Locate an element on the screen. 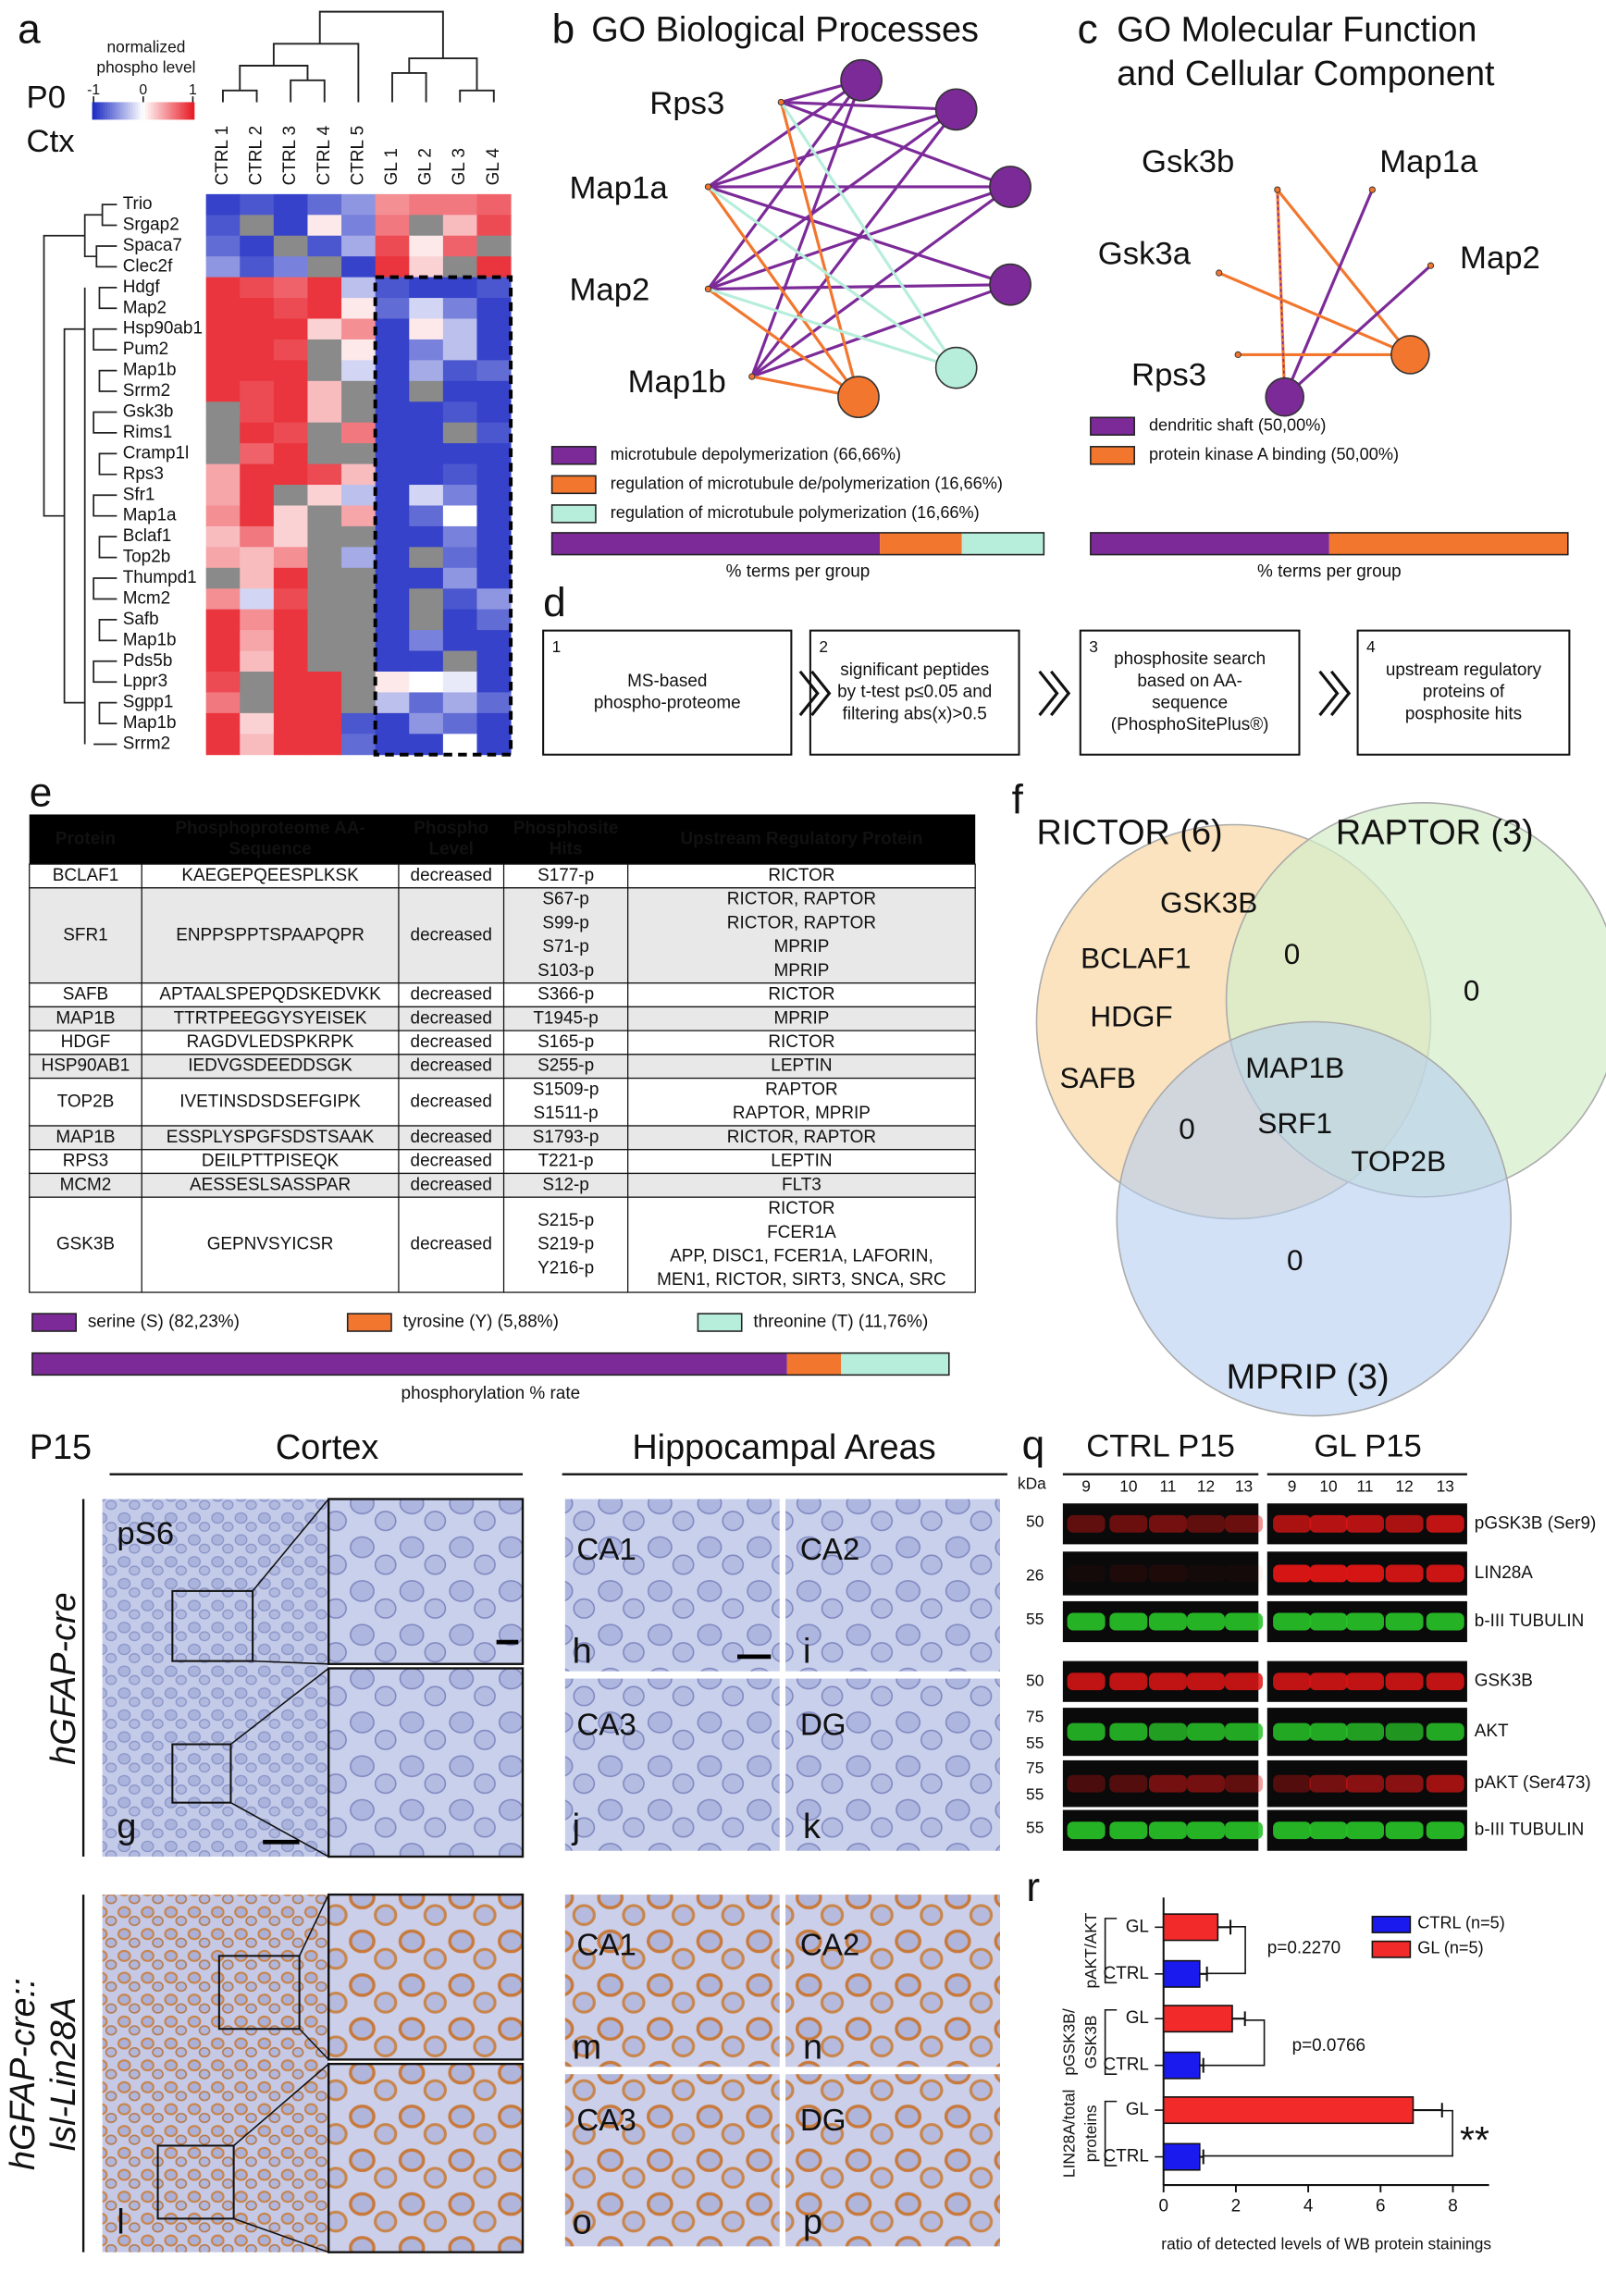 This screenshot has width=1606, height=2296. table-cell: KAEGEPQEESPLKSK is located at coordinates (270, 875).